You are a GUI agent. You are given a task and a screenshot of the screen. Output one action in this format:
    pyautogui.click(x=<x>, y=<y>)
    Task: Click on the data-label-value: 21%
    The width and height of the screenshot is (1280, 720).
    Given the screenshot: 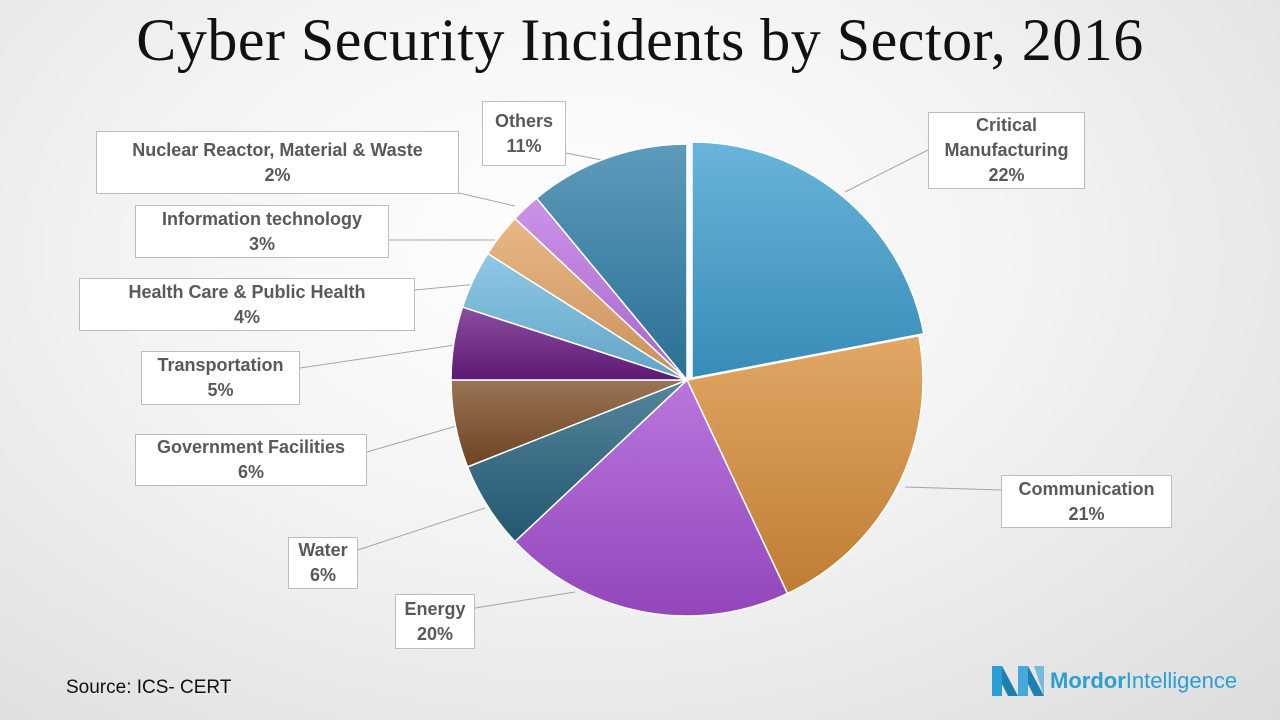 What is the action you would take?
    pyautogui.click(x=1086, y=513)
    